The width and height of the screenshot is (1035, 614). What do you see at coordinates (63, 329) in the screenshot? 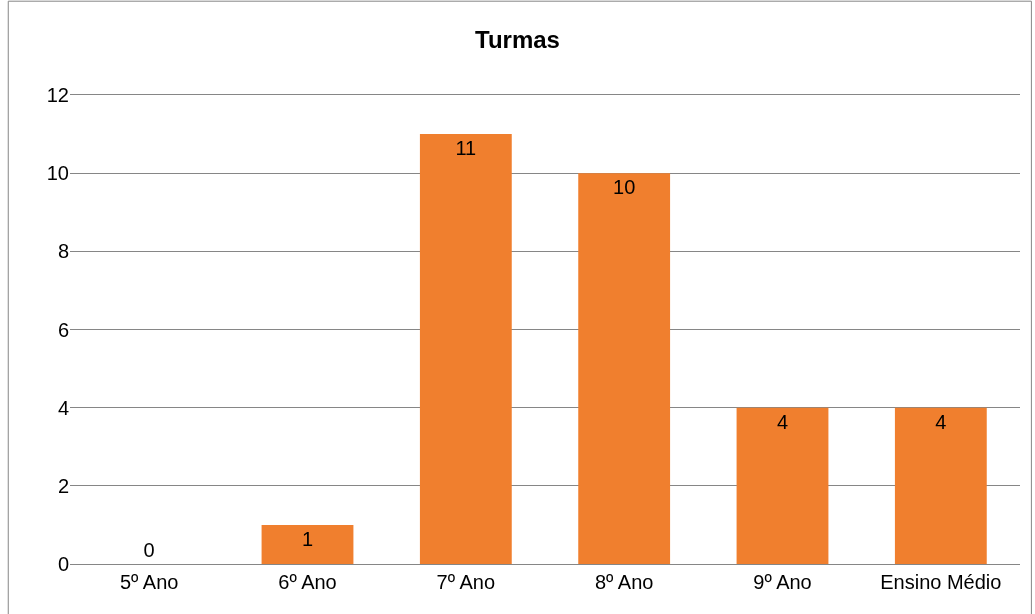
I see `y-tick-label: 6` at bounding box center [63, 329].